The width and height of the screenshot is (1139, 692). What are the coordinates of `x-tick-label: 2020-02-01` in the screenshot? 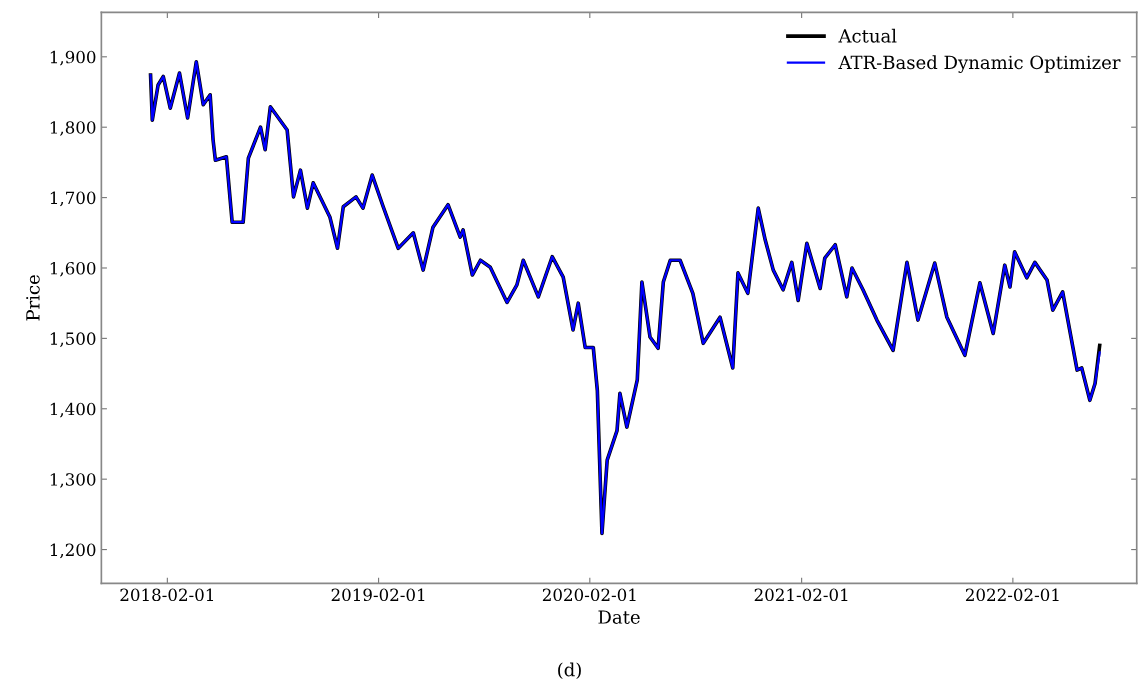 It's located at (589, 595).